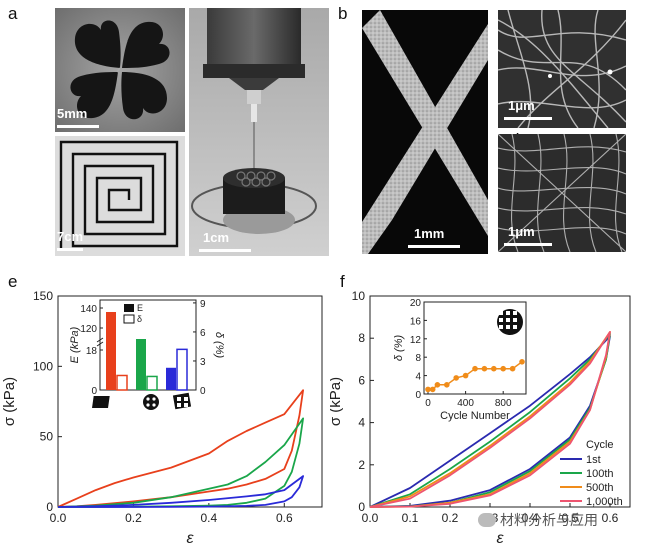 Image resolution: width=650 pixels, height=548 pixels. Describe the element at coordinates (75, 344) in the screenshot. I see `inset-left-label: E (kPa)` at that location.